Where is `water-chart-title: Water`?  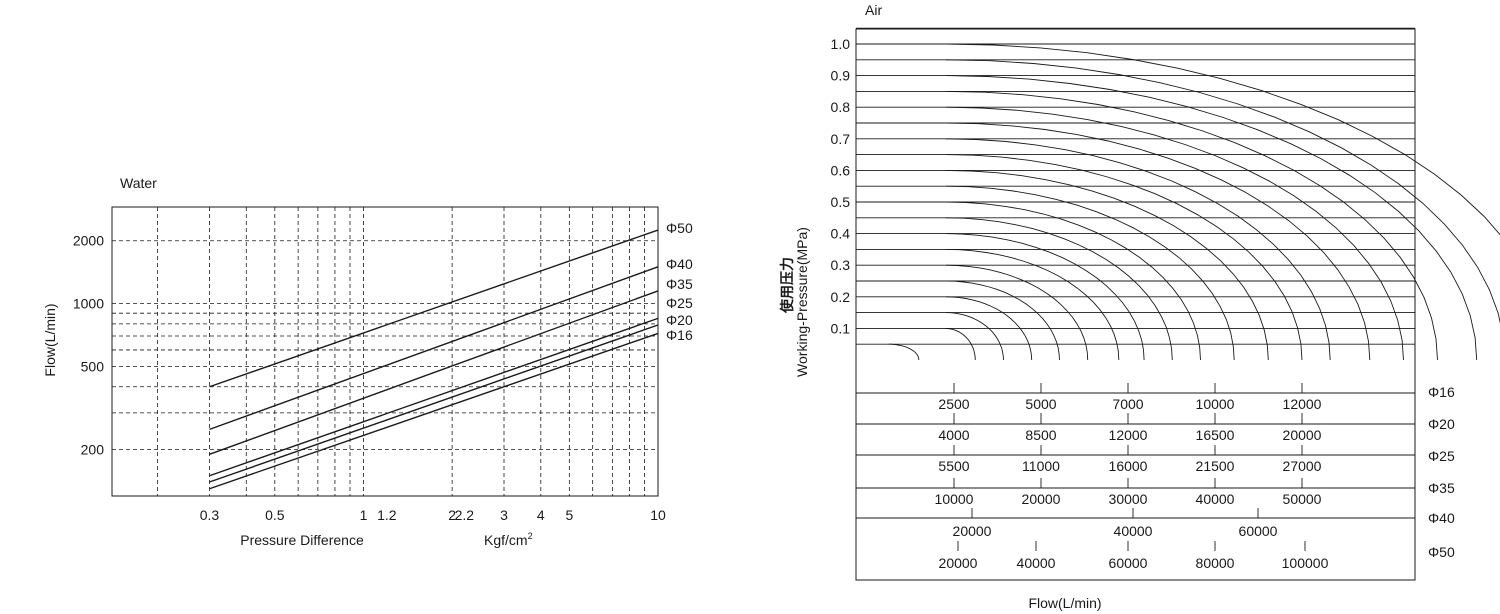
water-chart-title: Water is located at coordinates (138, 183).